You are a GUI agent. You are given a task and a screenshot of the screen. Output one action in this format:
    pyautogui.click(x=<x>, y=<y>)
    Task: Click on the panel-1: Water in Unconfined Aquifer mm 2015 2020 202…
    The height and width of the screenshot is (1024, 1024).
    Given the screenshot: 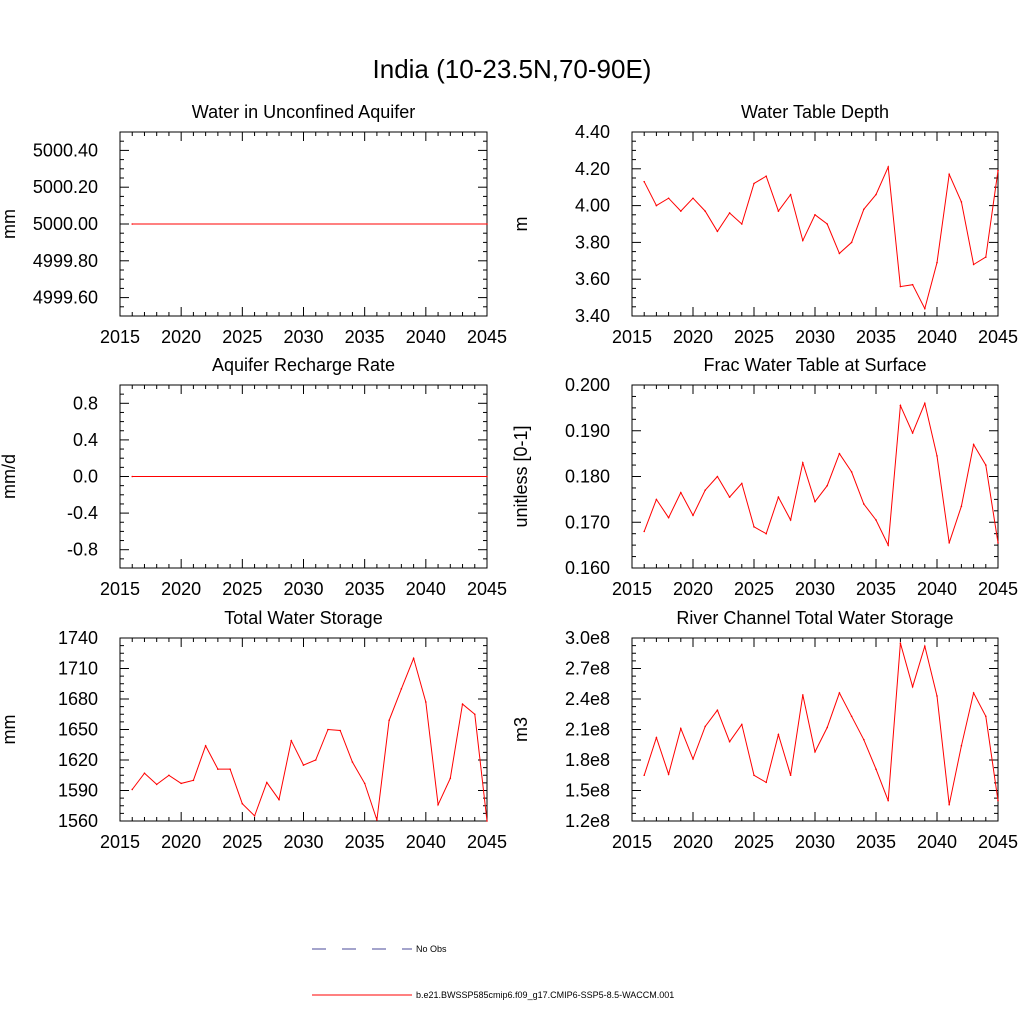 What is the action you would take?
    pyautogui.click(x=253, y=224)
    